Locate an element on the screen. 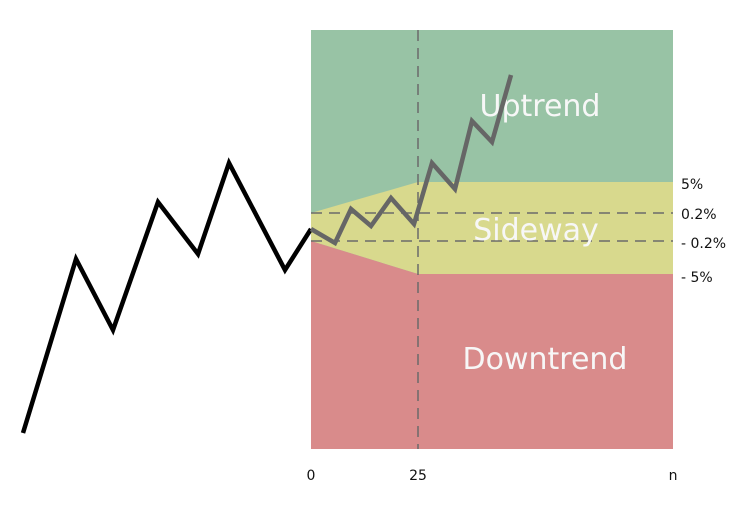 The image size is (746, 513). downtrend-label: Downtrend is located at coordinates (545, 359).